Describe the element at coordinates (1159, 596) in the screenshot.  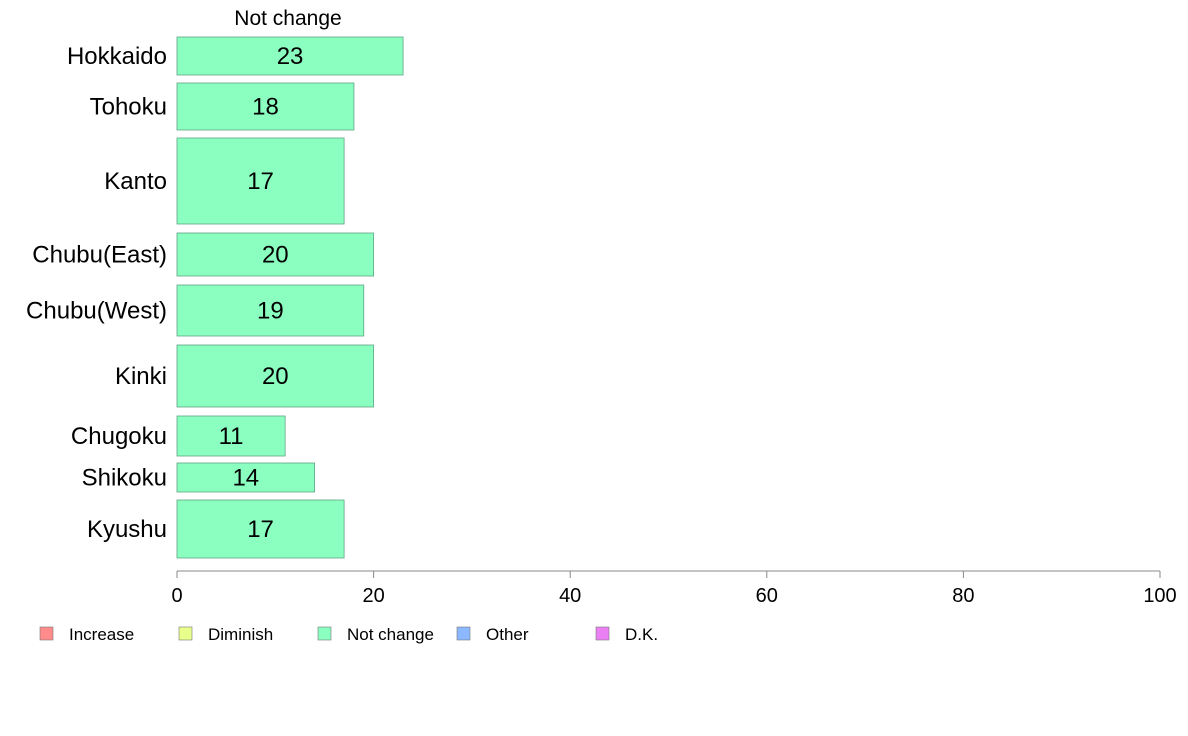
I see `x-tick-label: 100` at that location.